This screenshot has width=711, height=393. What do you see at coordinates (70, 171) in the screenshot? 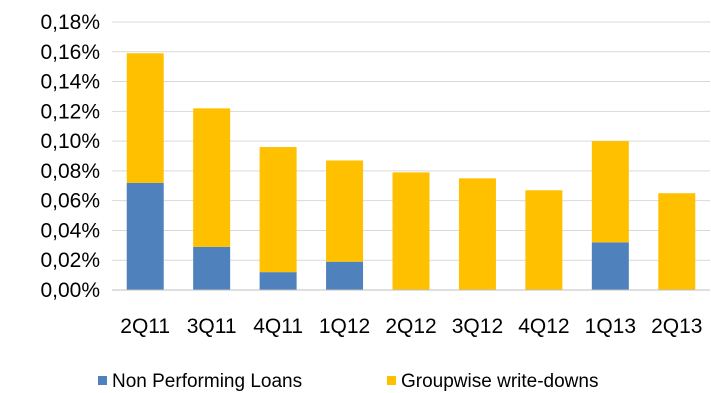
I see `y-tick-label: 0,08%` at bounding box center [70, 171].